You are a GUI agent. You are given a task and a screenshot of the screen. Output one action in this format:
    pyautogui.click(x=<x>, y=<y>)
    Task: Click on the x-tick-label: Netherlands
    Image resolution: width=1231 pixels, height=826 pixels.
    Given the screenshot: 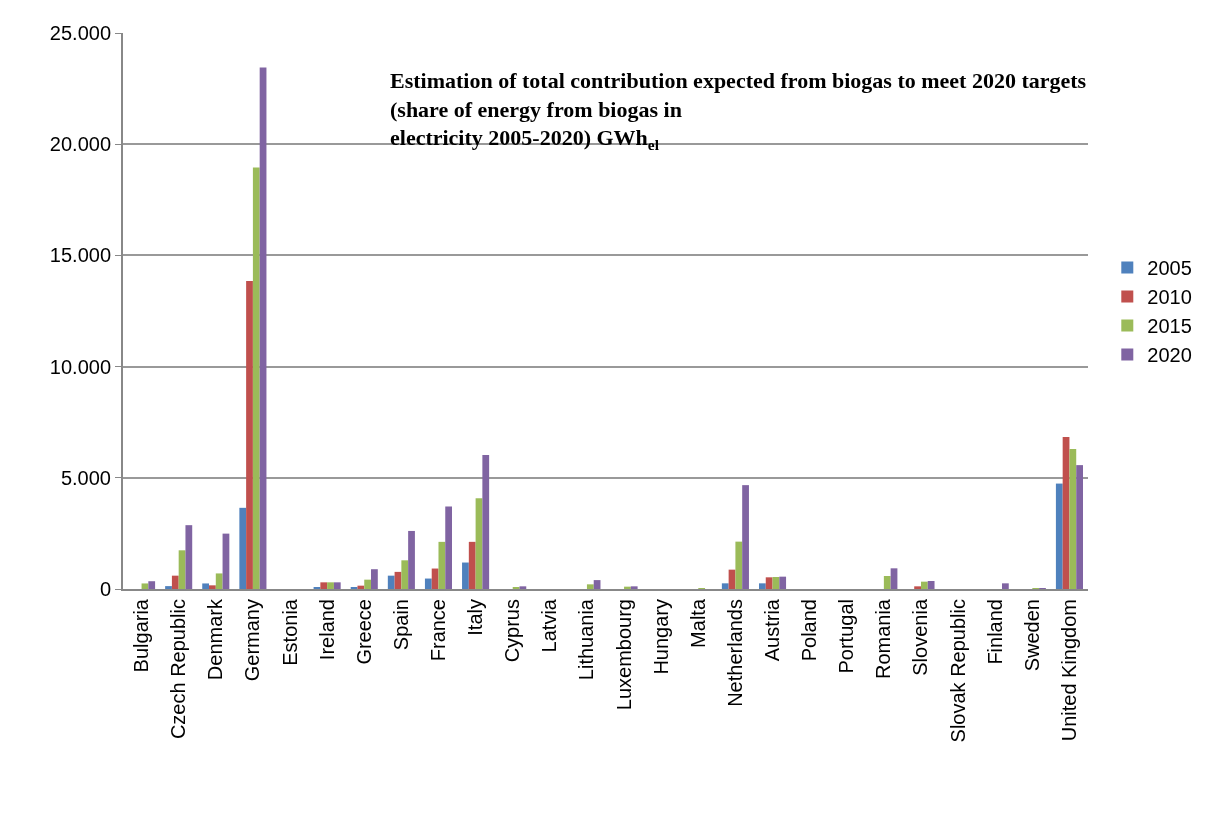 What is the action you would take?
    pyautogui.click(x=734, y=653)
    